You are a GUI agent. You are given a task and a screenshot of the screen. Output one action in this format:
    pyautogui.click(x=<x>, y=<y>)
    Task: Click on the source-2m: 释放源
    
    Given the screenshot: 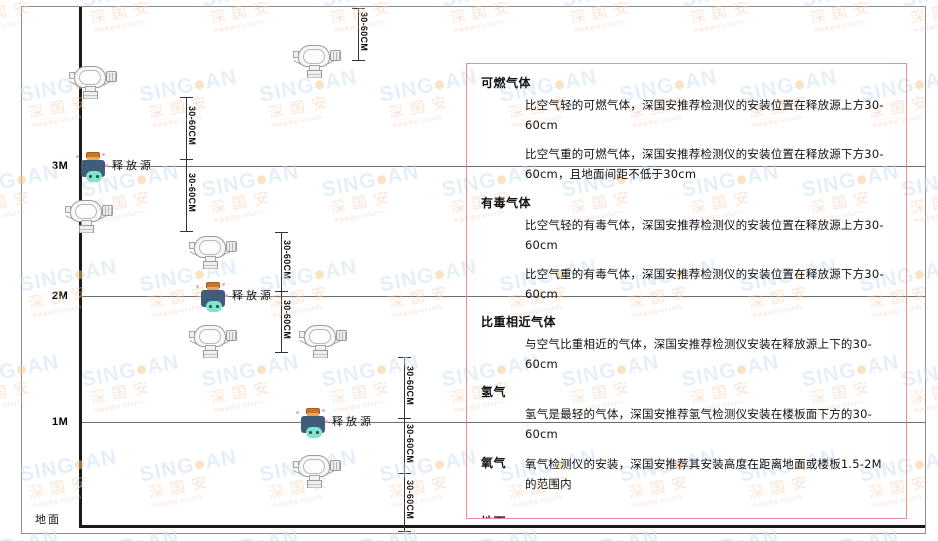 What is the action you would take?
    pyautogui.click(x=233, y=297)
    